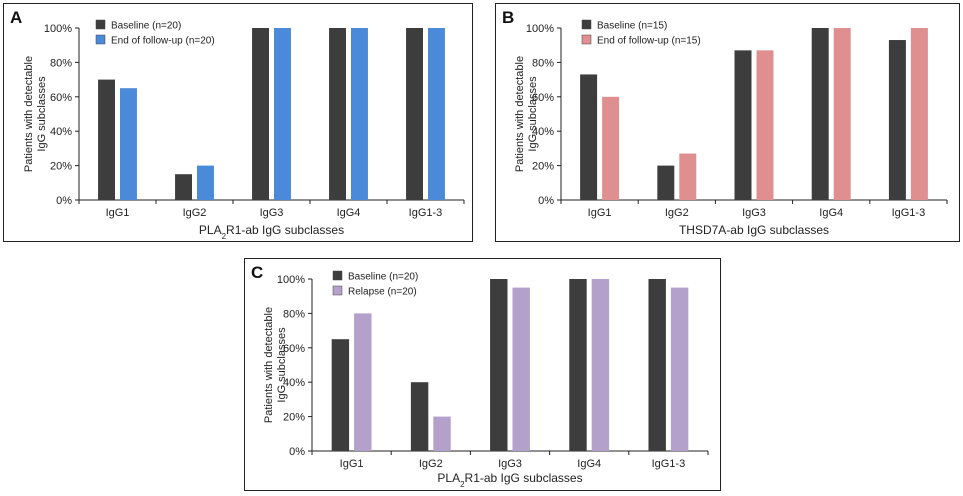 This screenshot has width=963, height=496. I want to click on legend-label-2: Relapse (n=20), so click(382, 292).